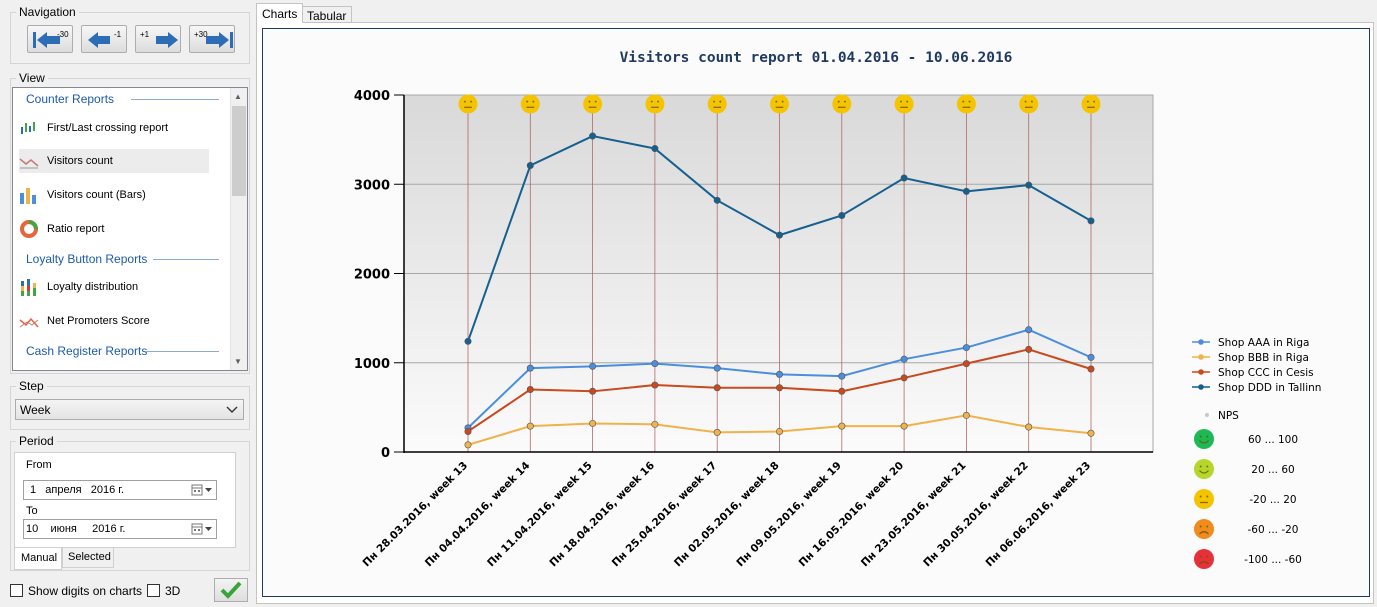 This screenshot has height=607, width=1377. What do you see at coordinates (167, 40) in the screenshot?
I see `arrow-right-icon` at bounding box center [167, 40].